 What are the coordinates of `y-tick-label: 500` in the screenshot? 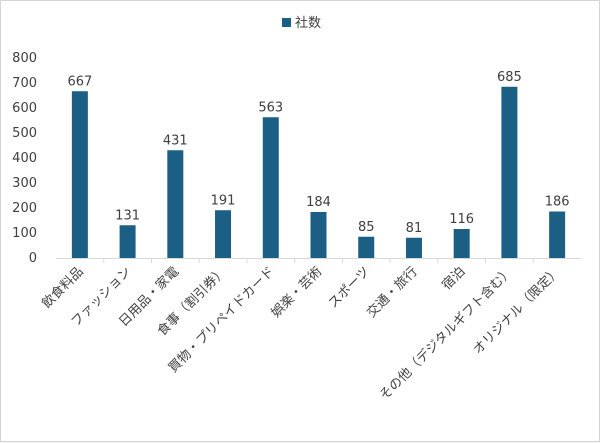 It's located at (24, 133).